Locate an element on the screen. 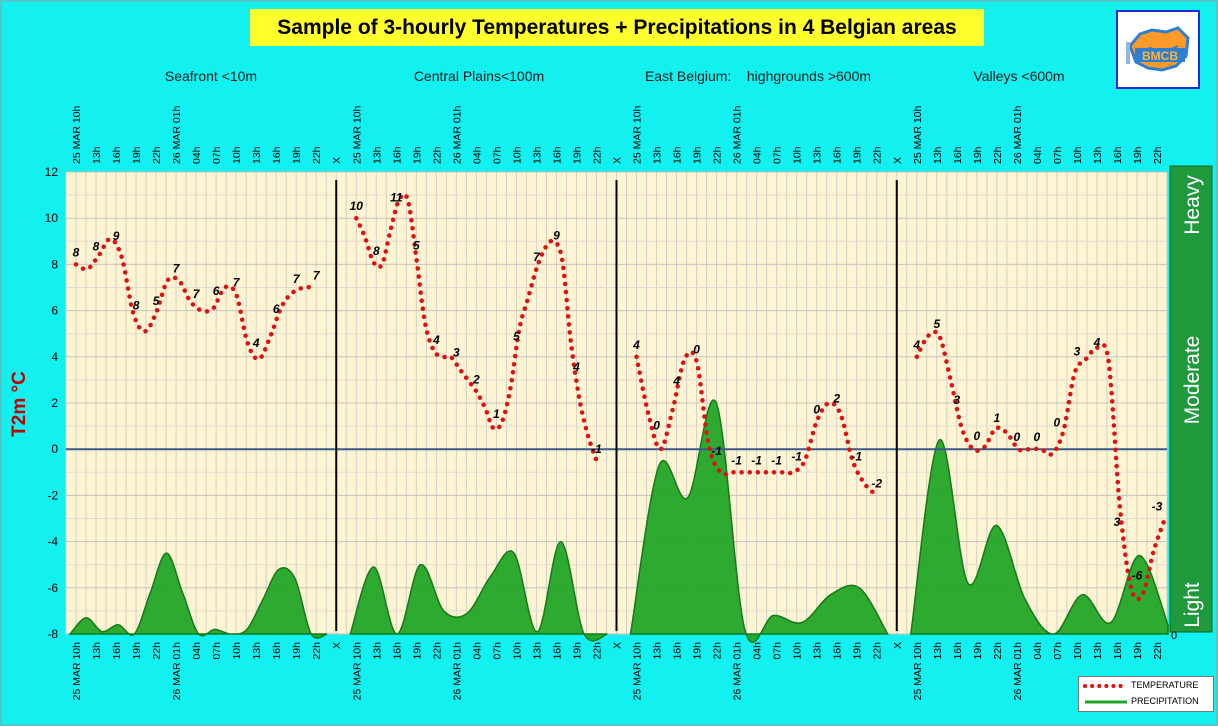  area-title: Valleys <600m is located at coordinates (1018, 76).